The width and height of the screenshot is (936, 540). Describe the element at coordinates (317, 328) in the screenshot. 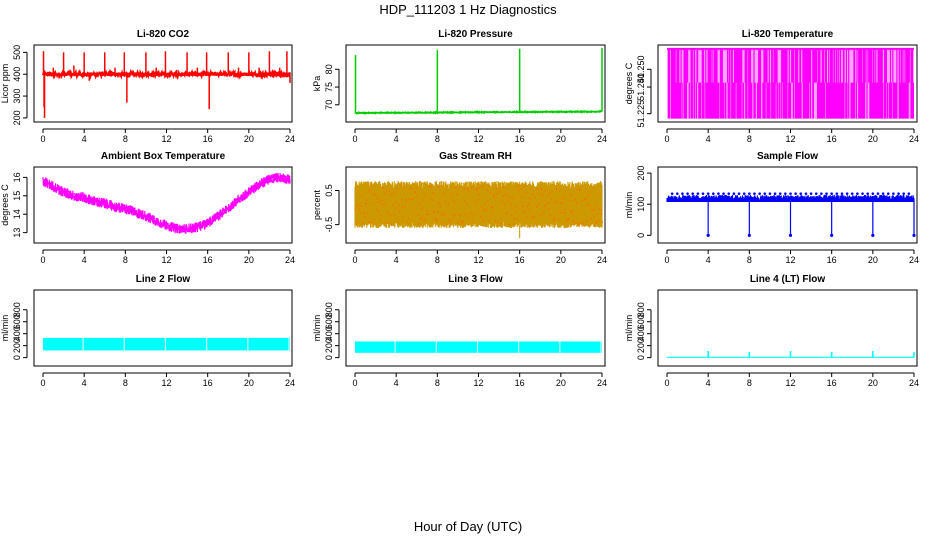

I see `y-axis-label: ml/min` at that location.